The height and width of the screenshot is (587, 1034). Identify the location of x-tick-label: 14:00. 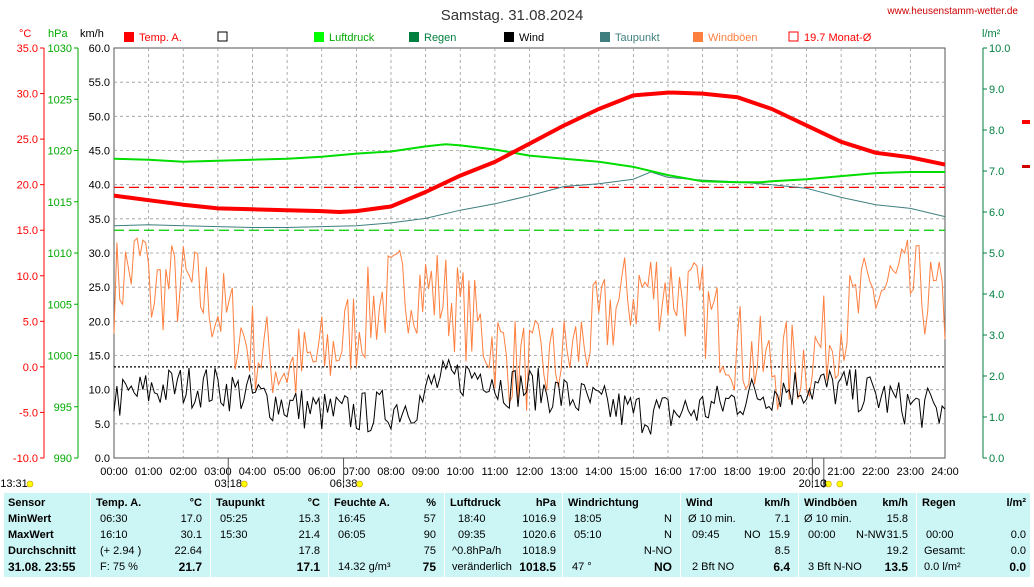
(599, 472).